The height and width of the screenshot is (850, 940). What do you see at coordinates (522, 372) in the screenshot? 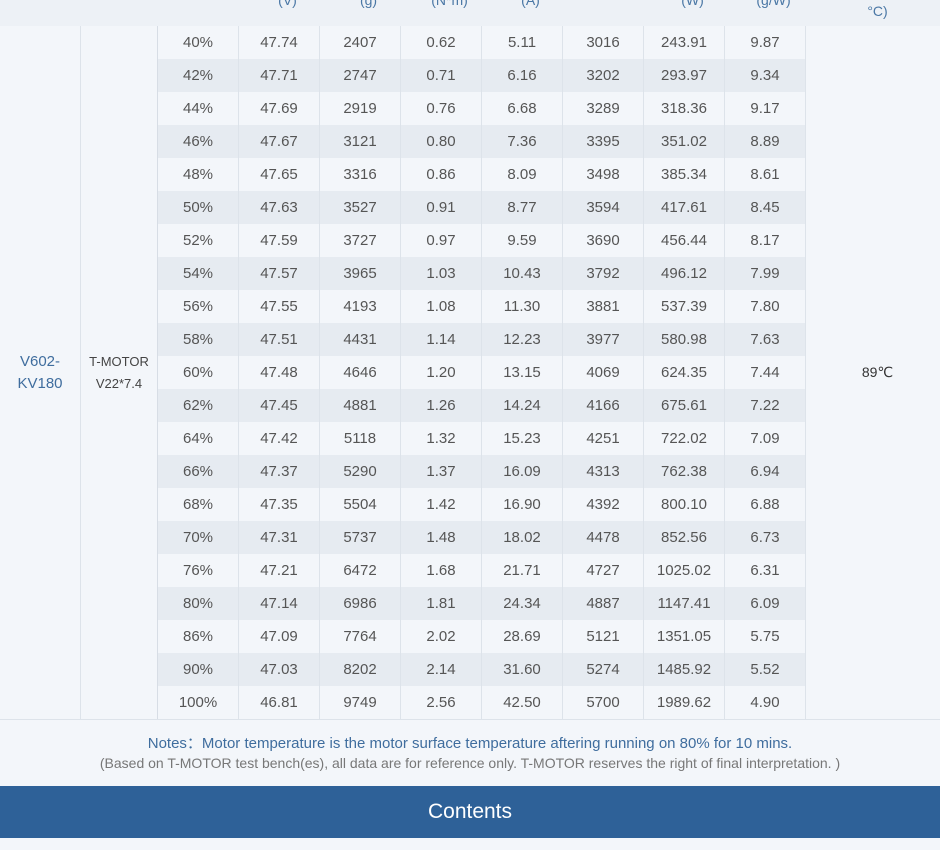
I see `cell-current: 13.15` at bounding box center [522, 372].